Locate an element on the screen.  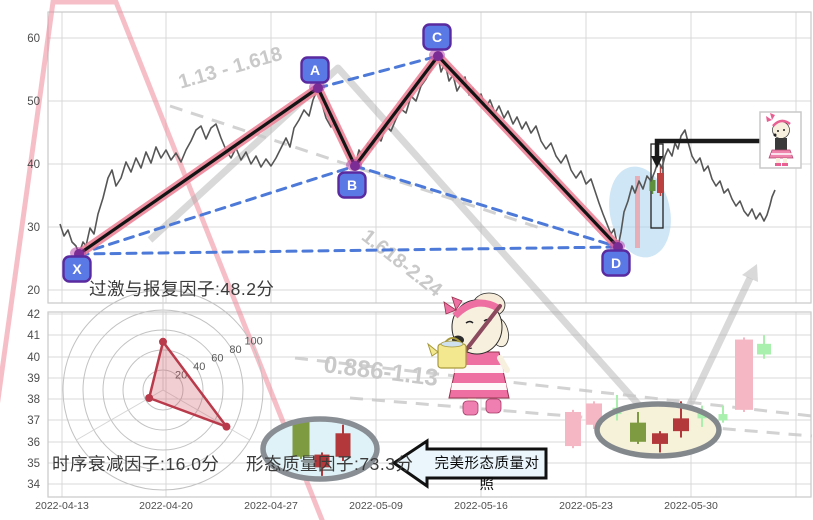
pattern-label-letter: D is located at coordinates (616, 263).